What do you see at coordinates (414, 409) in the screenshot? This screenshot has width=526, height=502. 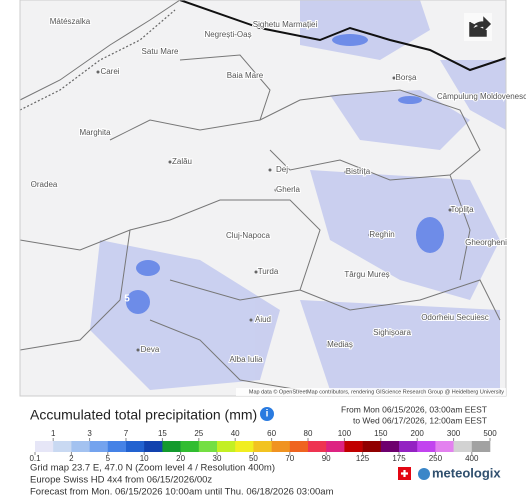 I see `time-from: From Mon 06/15/2026, 03:00am EEST` at bounding box center [414, 409].